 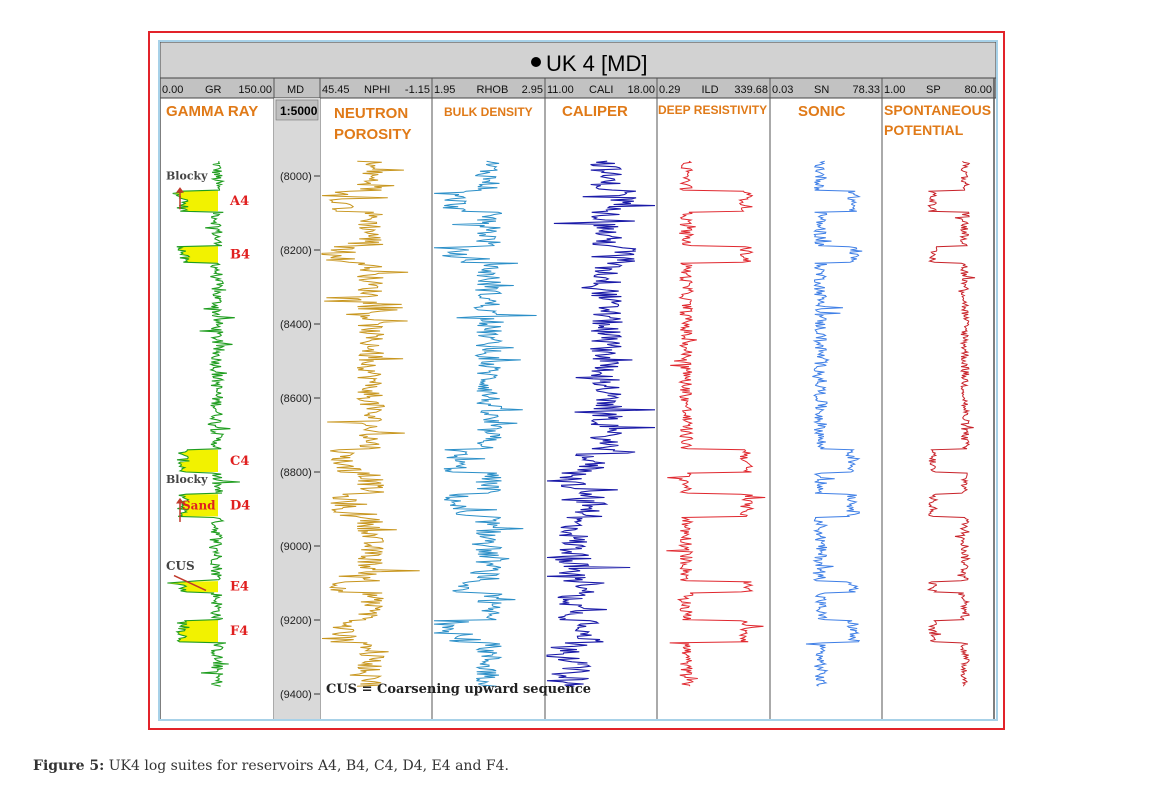 What do you see at coordinates (417, 90) in the screenshot?
I see `header-max: -1.15` at bounding box center [417, 90].